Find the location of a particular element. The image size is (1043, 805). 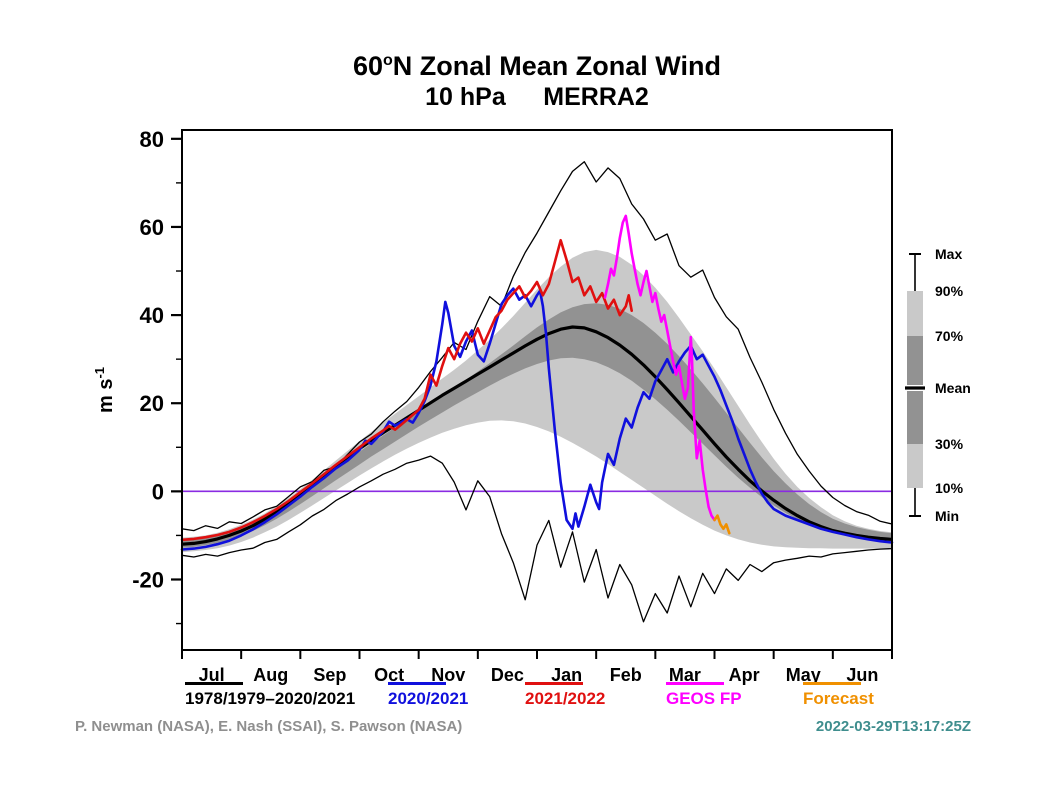

legend-label-forecast: Forecast is located at coordinates (838, 698).